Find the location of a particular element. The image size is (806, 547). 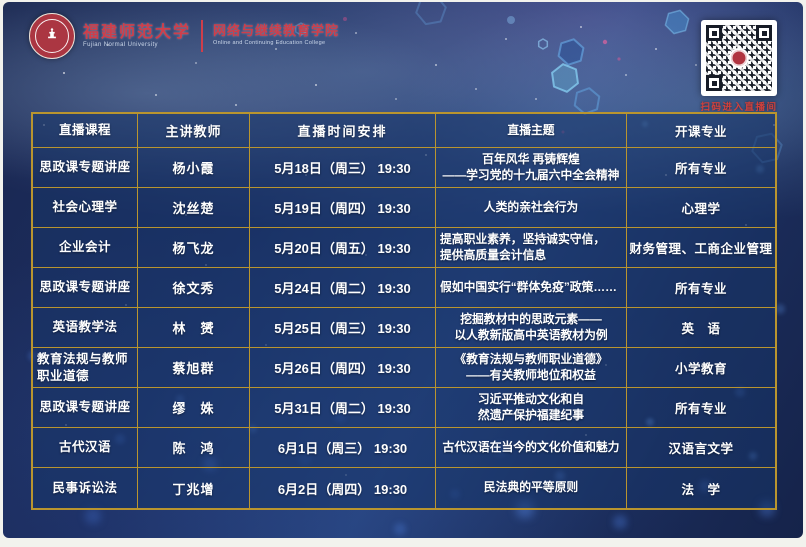

university-name-block: 福建师范大学 Fujian Normal University is located at coordinates (137, 35).